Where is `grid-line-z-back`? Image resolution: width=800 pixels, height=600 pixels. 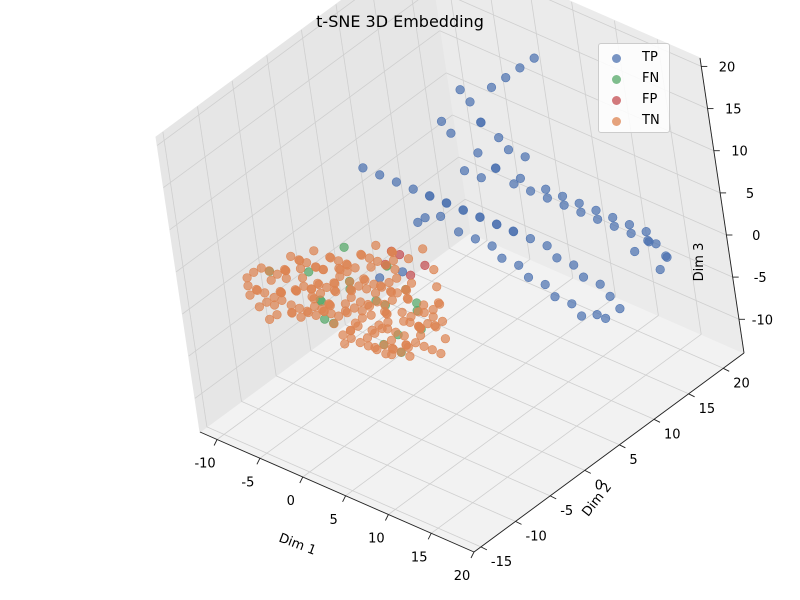
grid-line-z-back is located at coordinates (583, 133).